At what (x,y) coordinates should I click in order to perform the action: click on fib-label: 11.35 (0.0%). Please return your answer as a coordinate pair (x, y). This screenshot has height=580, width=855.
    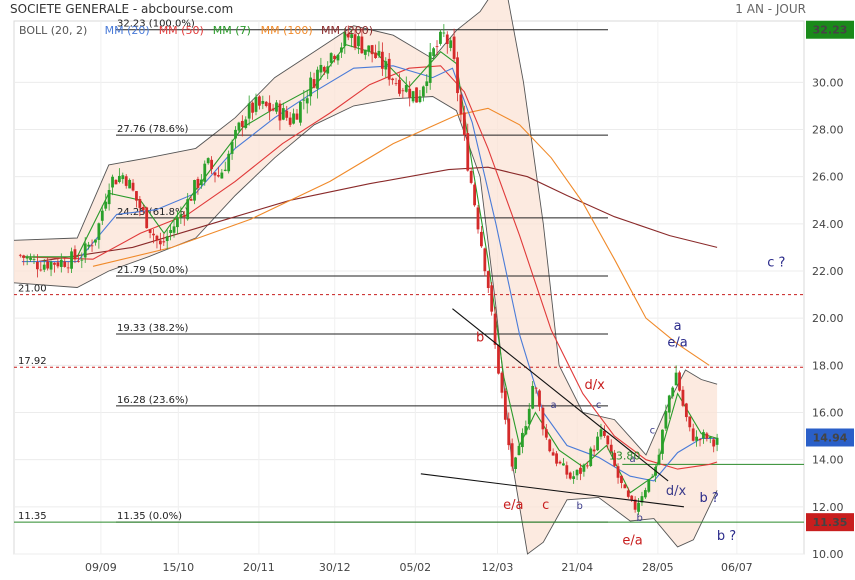
    Looking at the image, I should click on (149, 516).